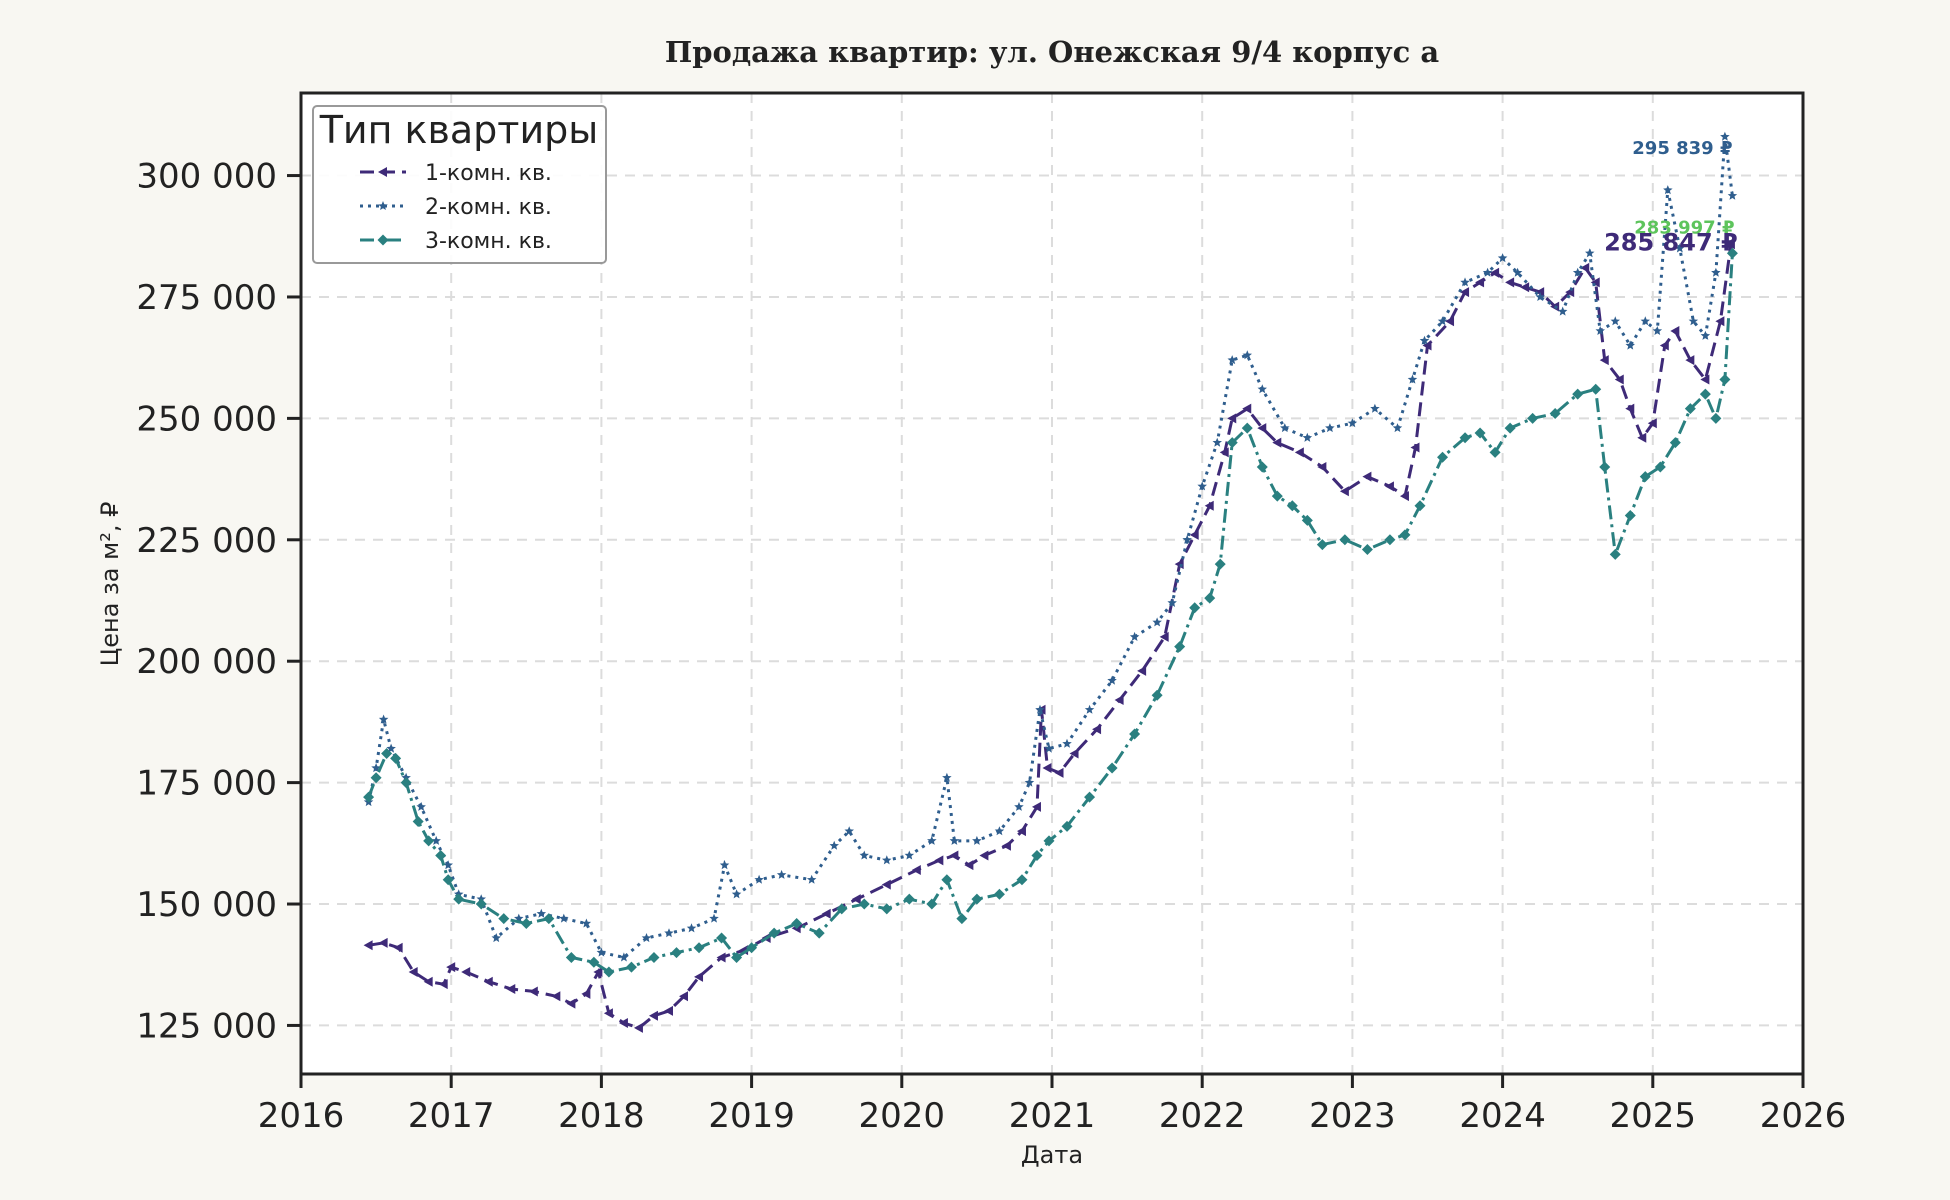 This screenshot has height=1200, width=1950. Describe the element at coordinates (1671, 197) in the screenshot. I see `end-labels: 295 839 ₽ 283 997 ₽285 847 ₽` at that location.